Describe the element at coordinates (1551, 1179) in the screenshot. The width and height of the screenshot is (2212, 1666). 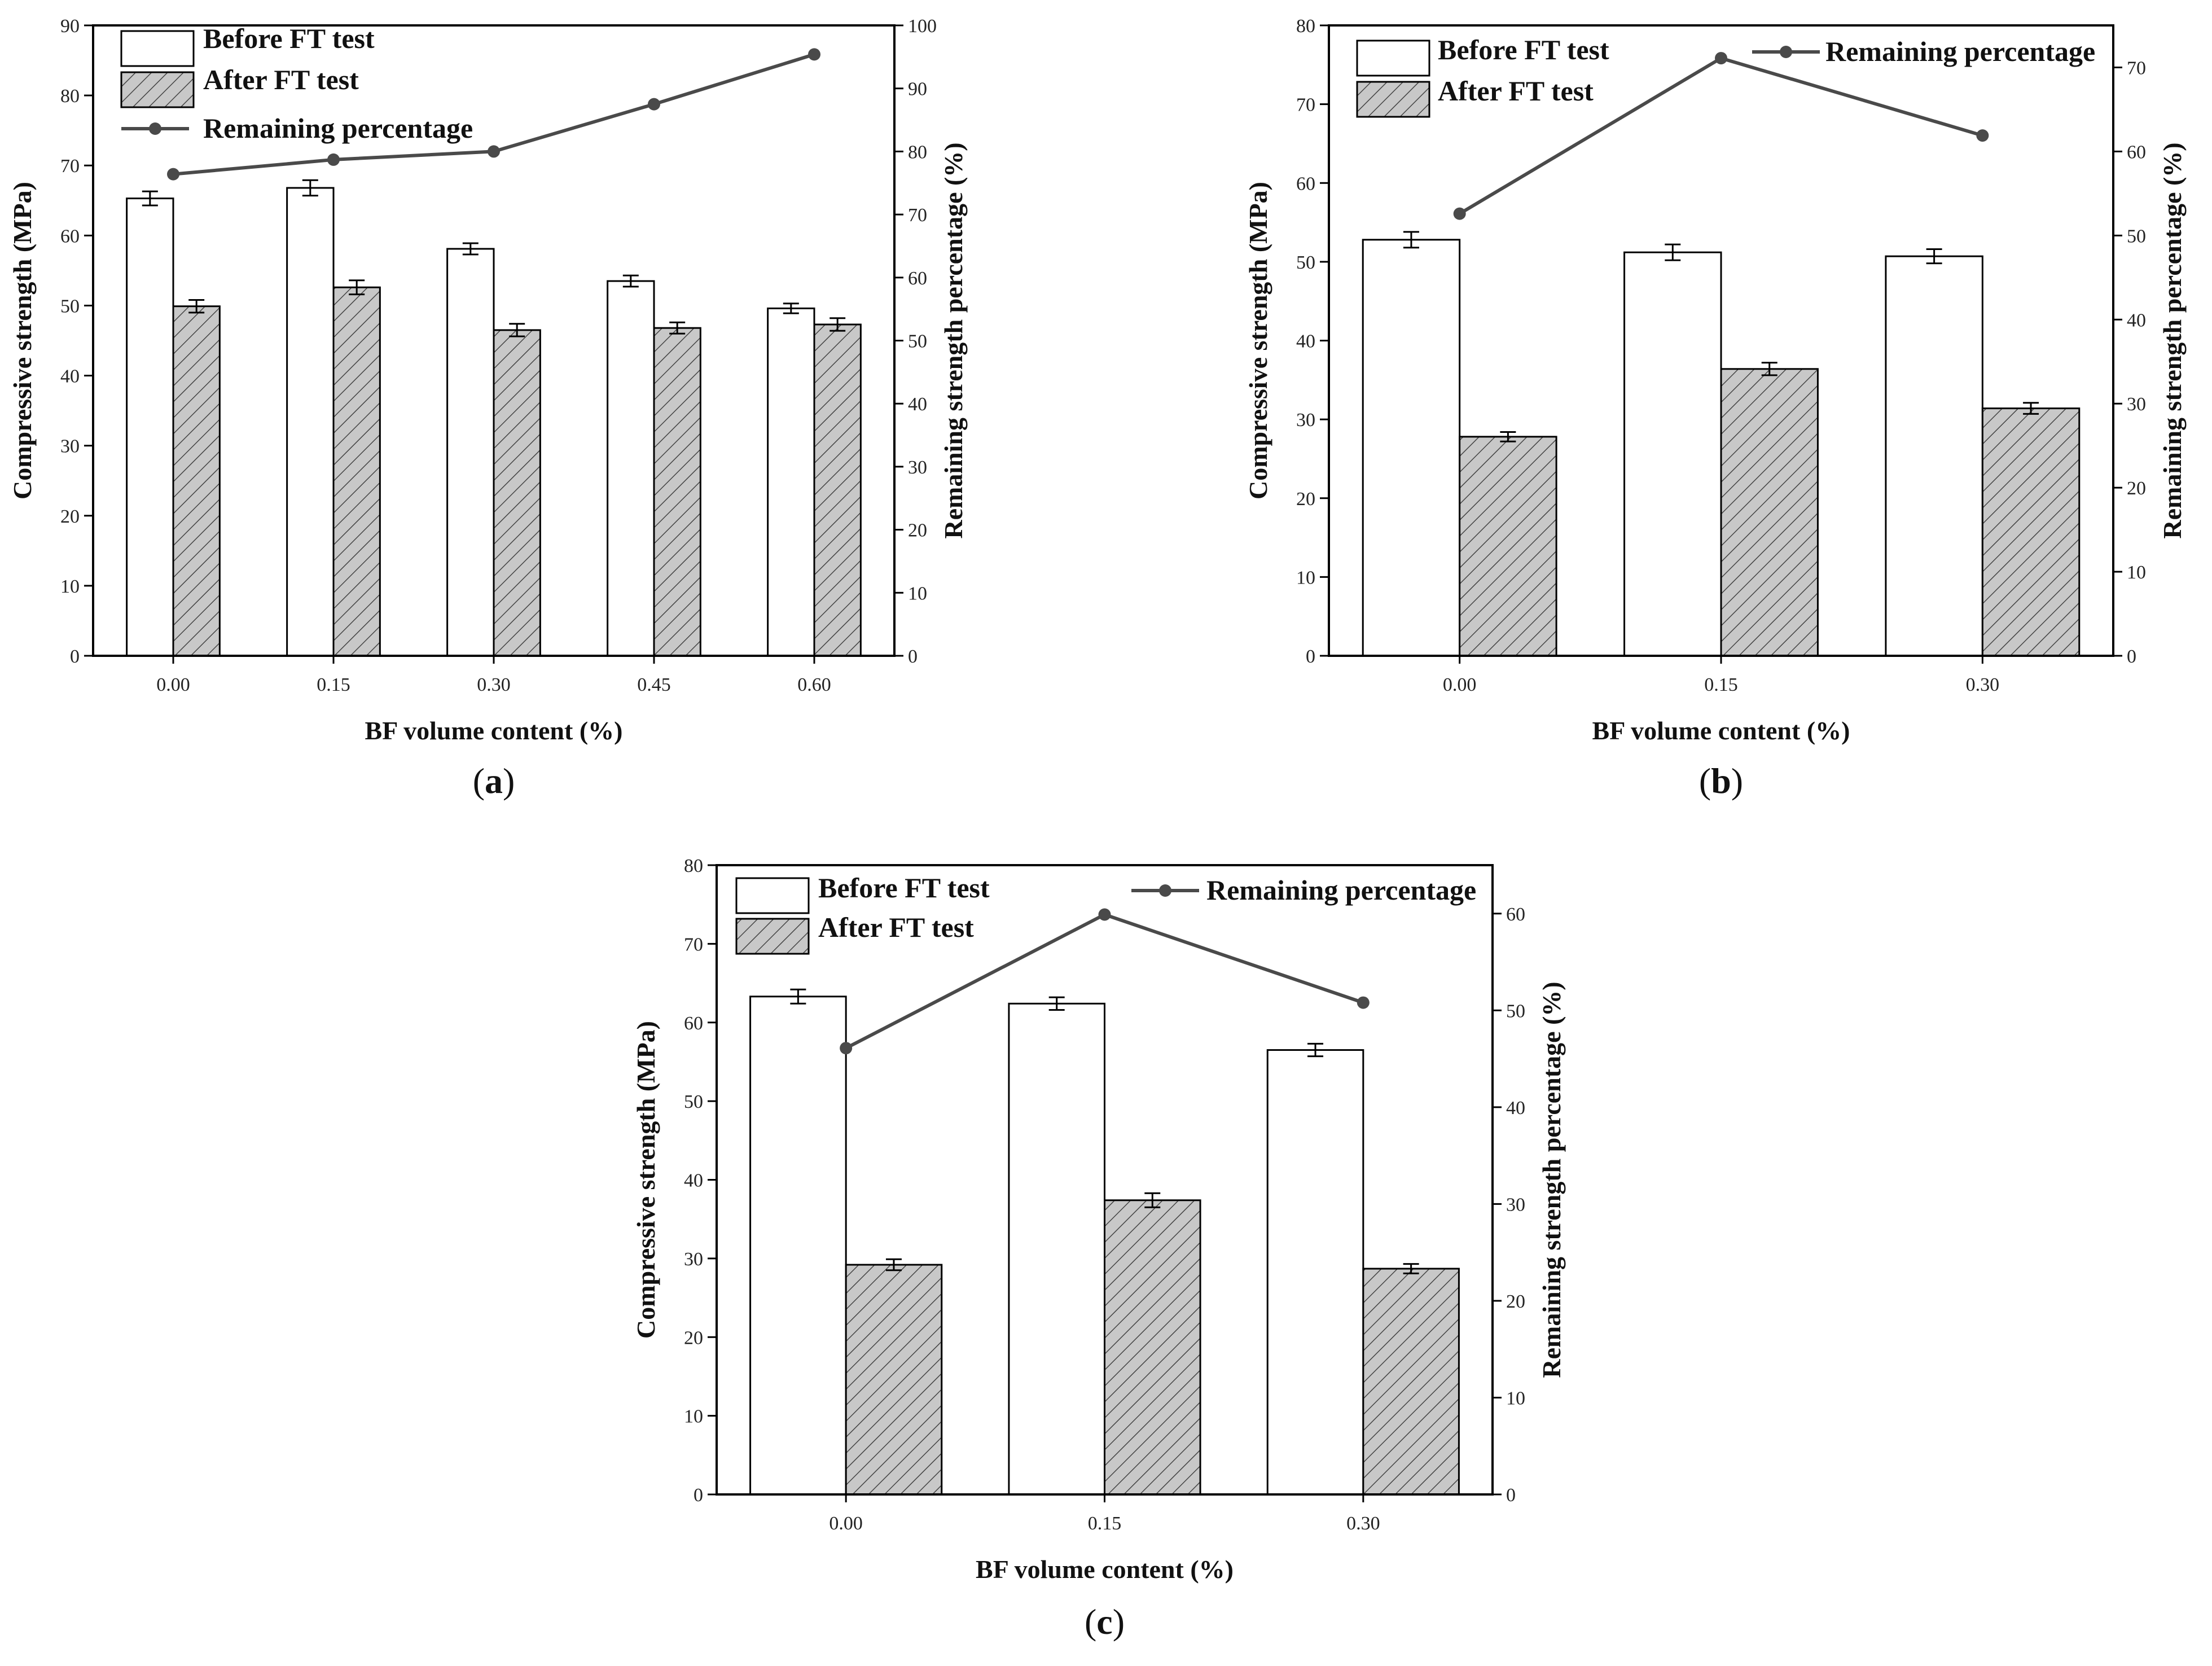
I see `y2-axis-title: Remaining strength percentage (%)` at that location.